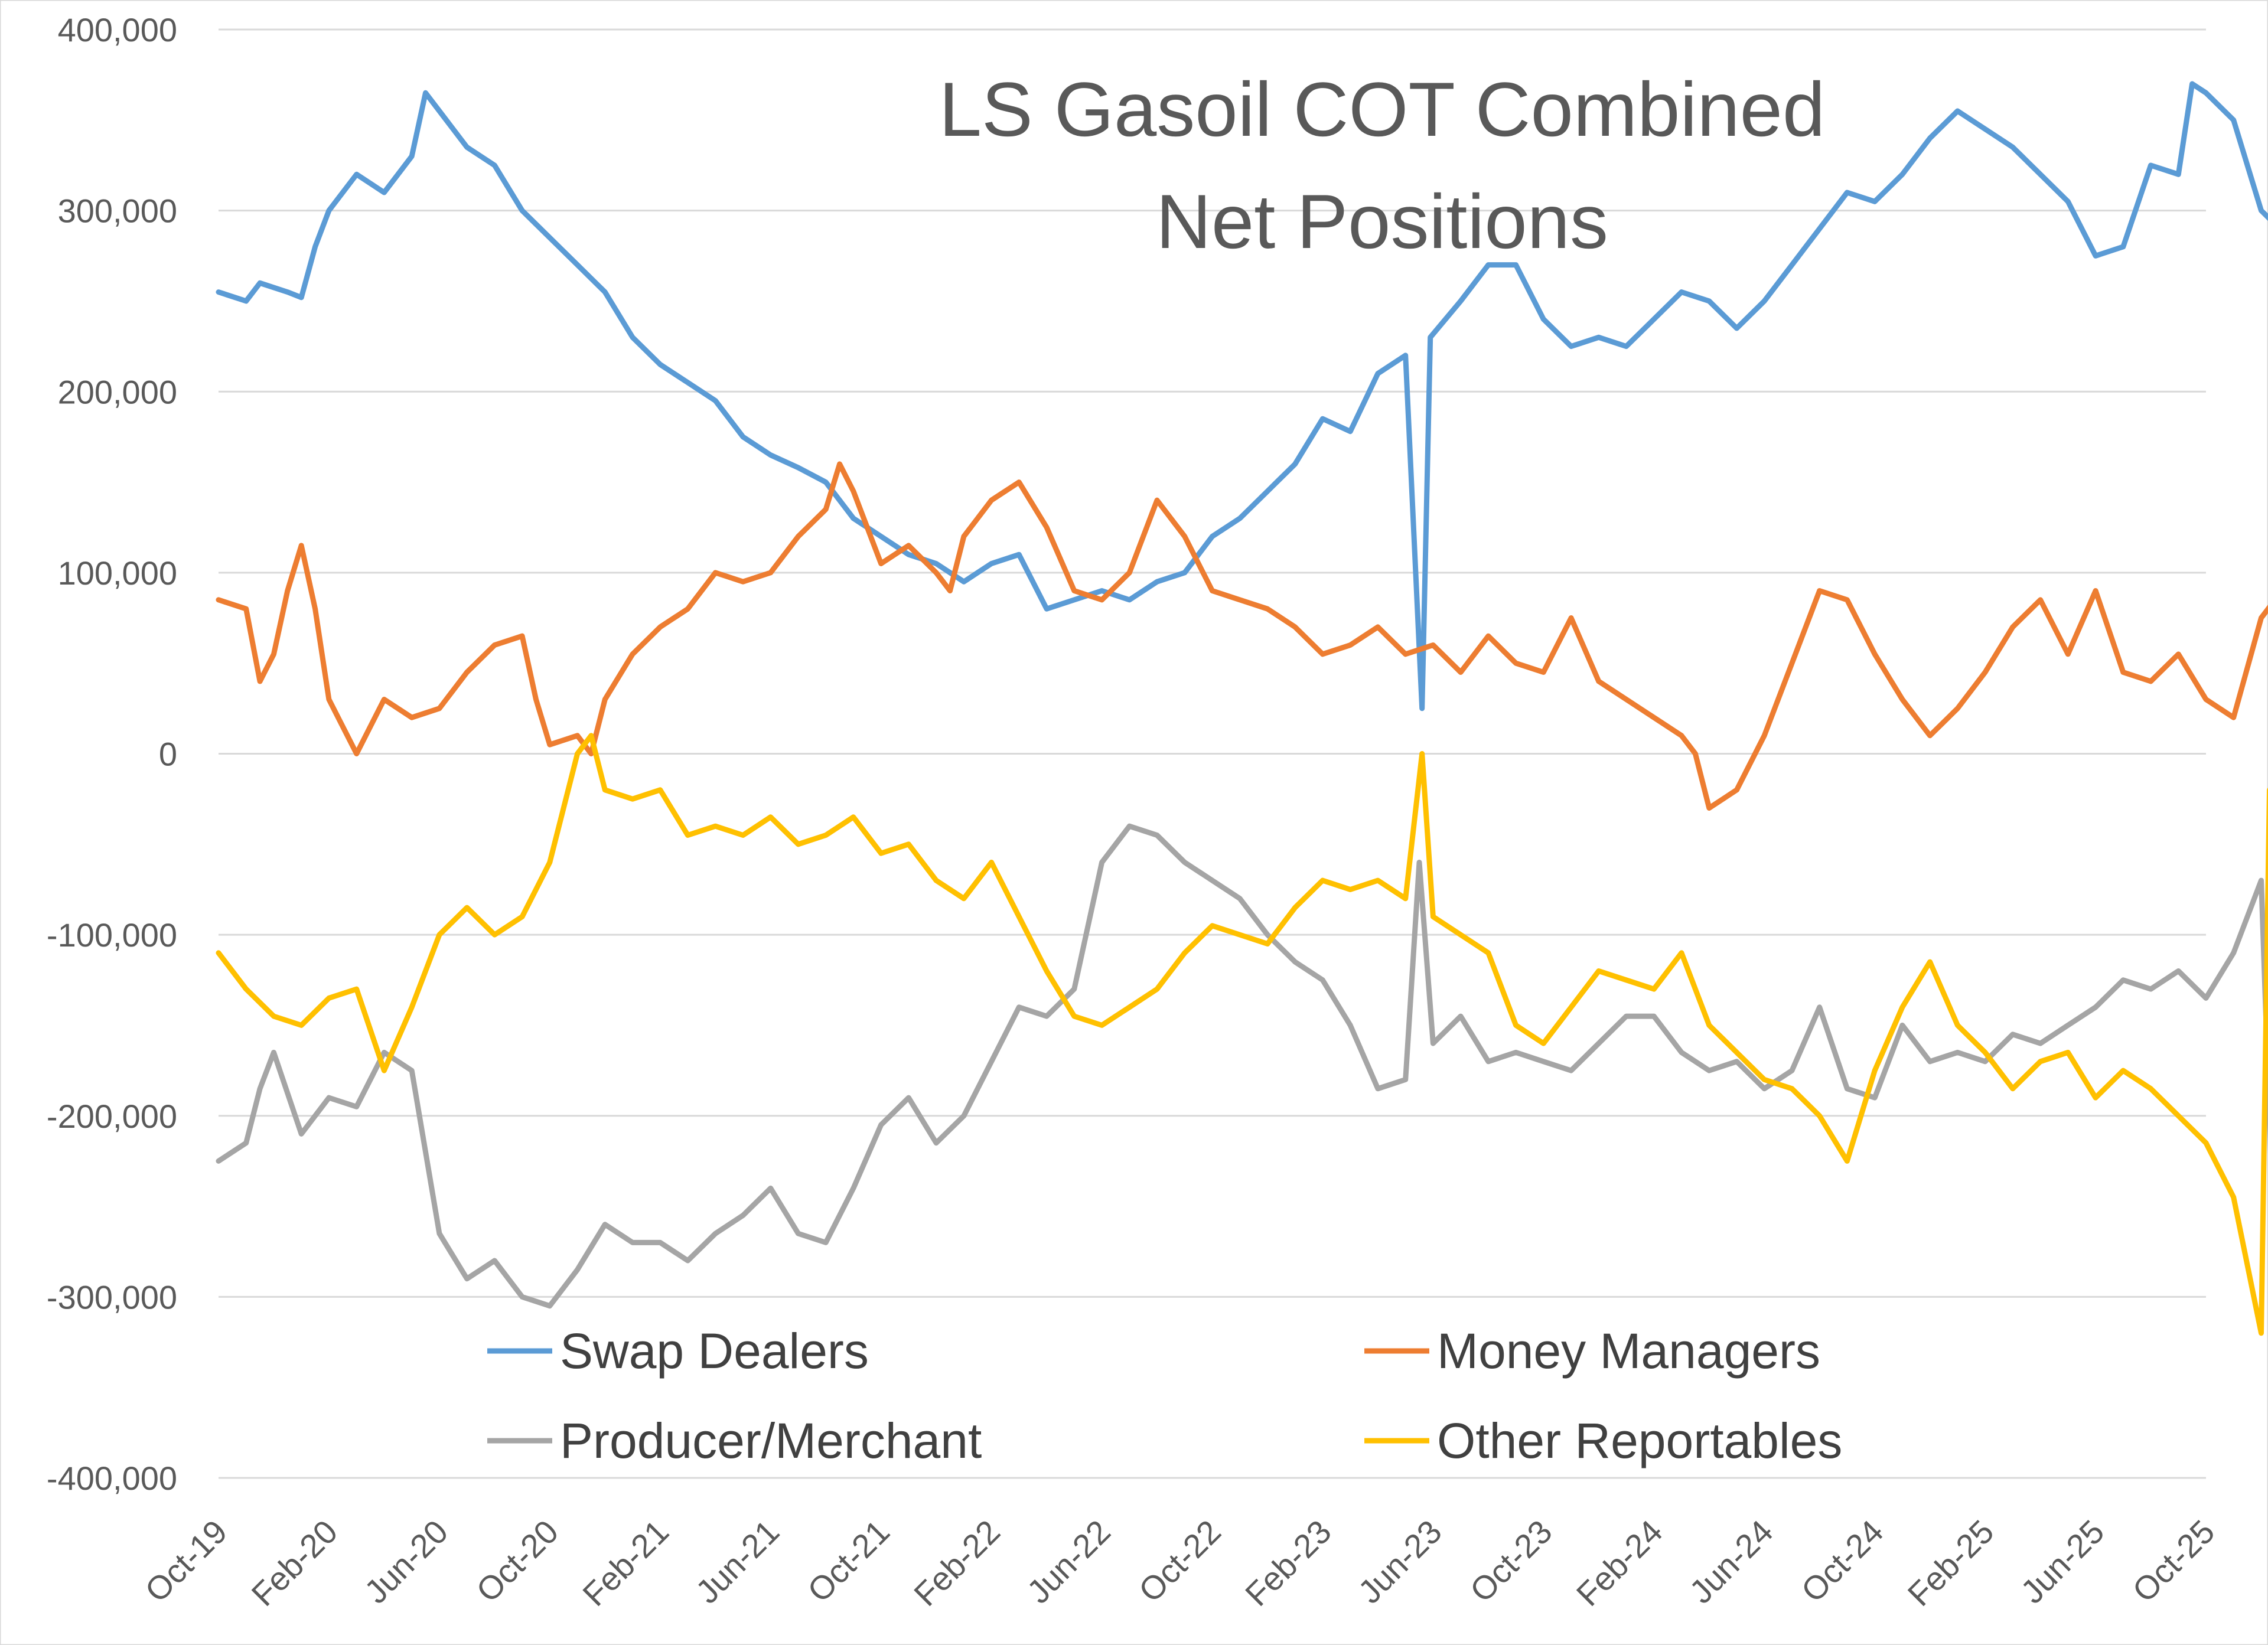 The width and height of the screenshot is (2268, 1645). What do you see at coordinates (168, 754) in the screenshot?
I see `y-tick-label: 0` at bounding box center [168, 754].